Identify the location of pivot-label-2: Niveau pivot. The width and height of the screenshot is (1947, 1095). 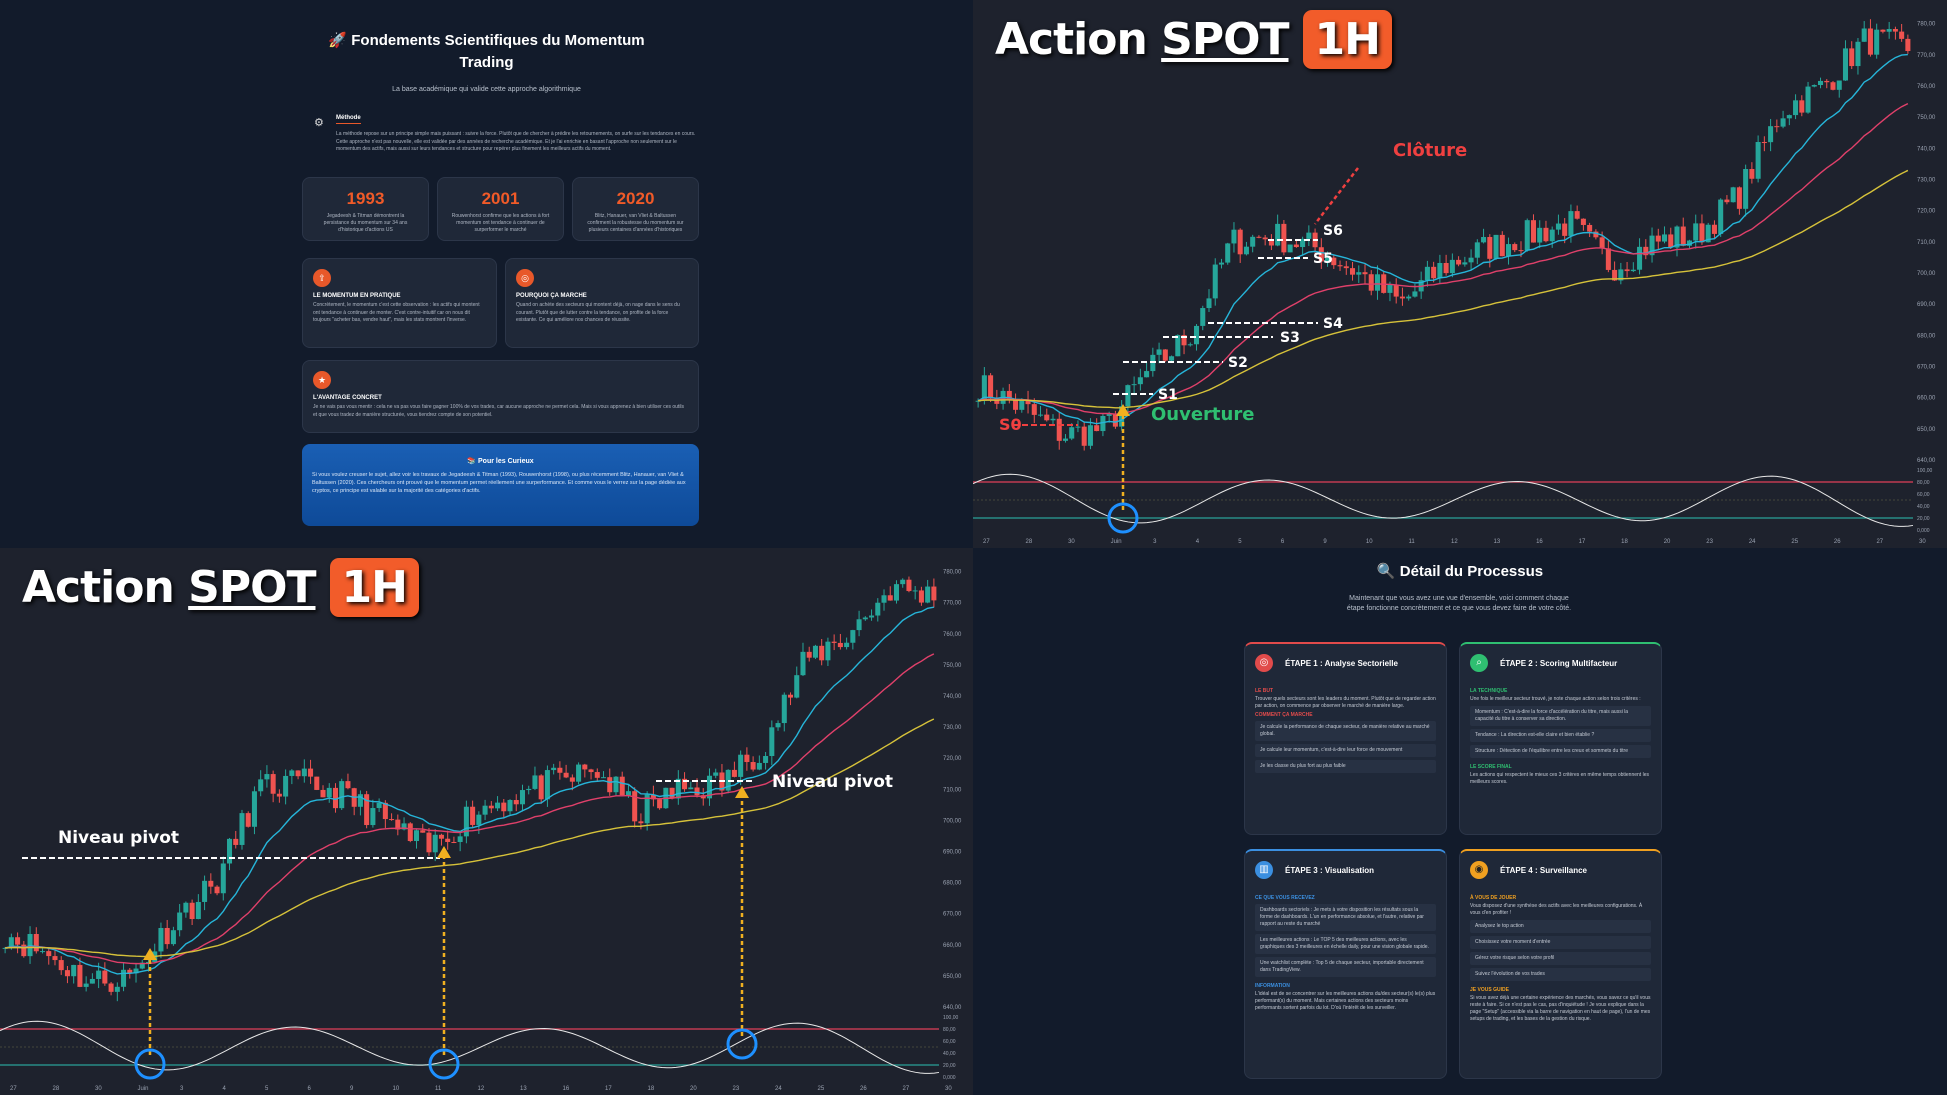
(832, 782).